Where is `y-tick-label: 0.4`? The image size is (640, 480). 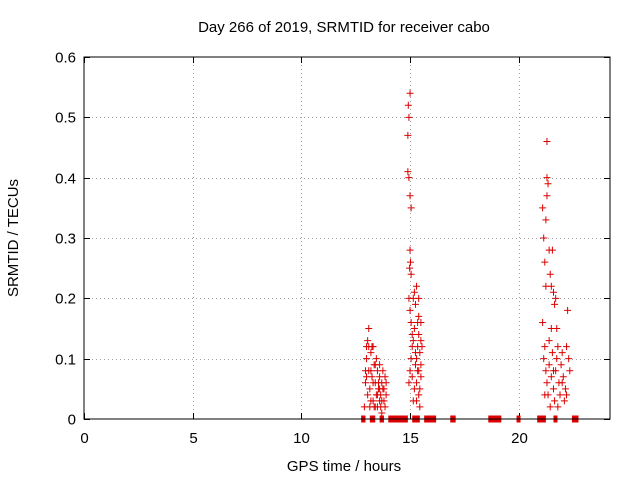 y-tick-label: 0.4 is located at coordinates (65, 179).